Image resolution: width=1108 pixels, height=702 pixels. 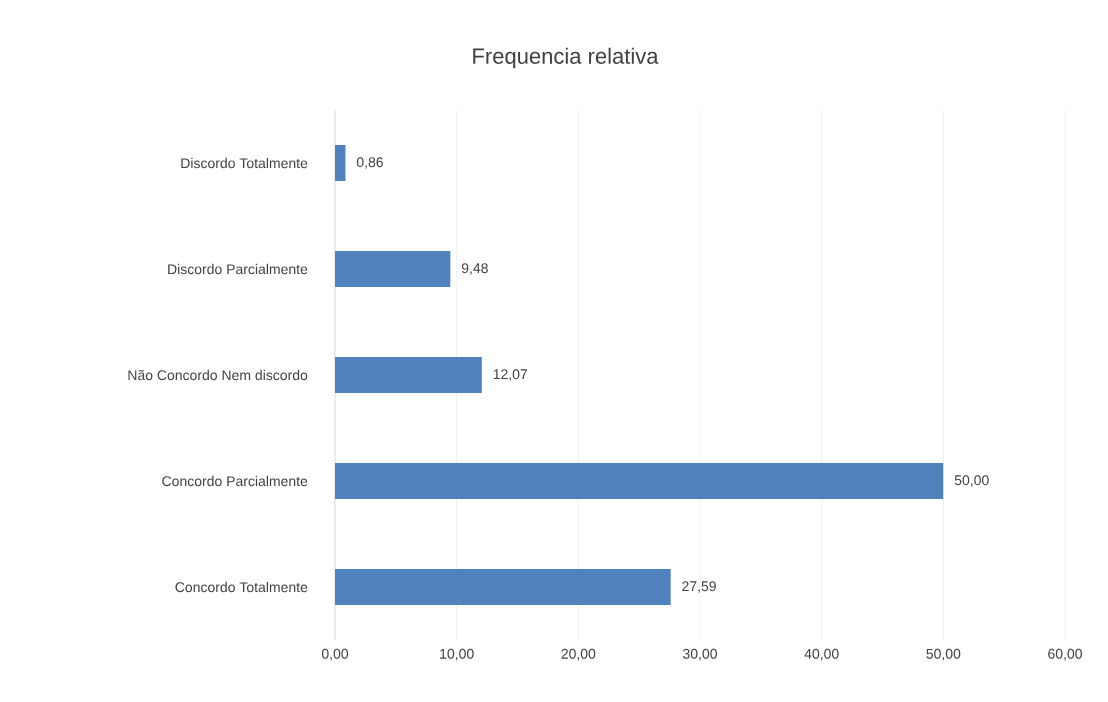 What do you see at coordinates (510, 375) in the screenshot?
I see `data-label: 12,07` at bounding box center [510, 375].